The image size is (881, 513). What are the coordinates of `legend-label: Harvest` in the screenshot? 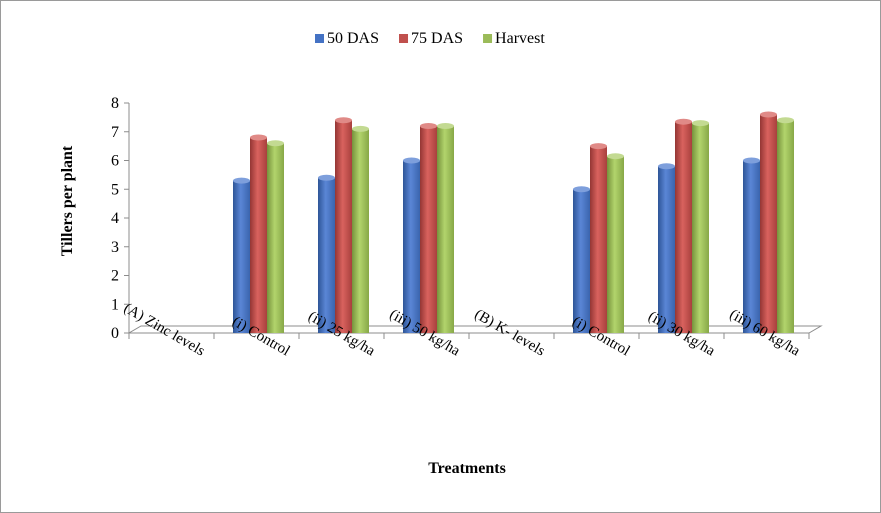 It's located at (520, 38).